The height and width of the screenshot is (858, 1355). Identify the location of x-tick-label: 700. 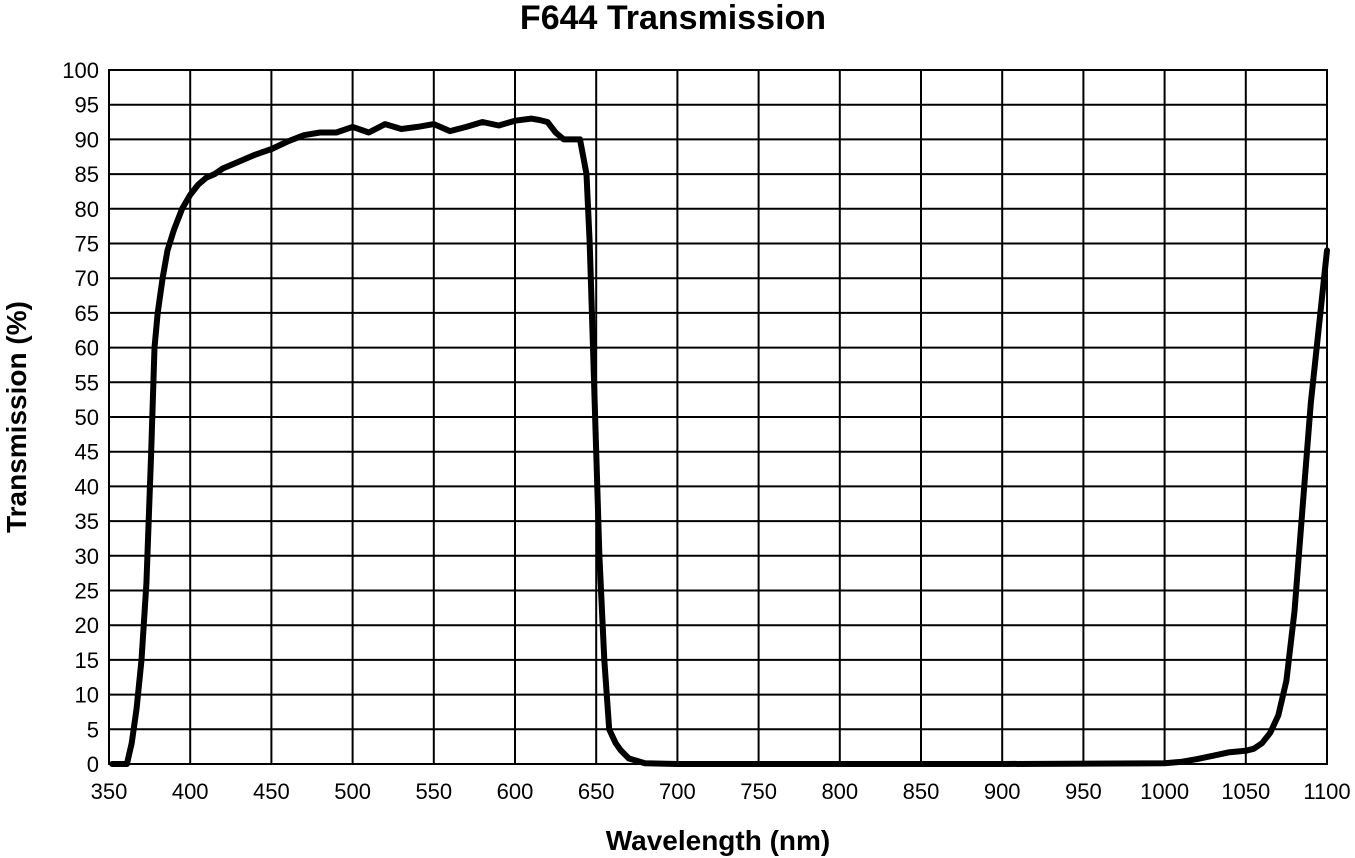
(677, 791).